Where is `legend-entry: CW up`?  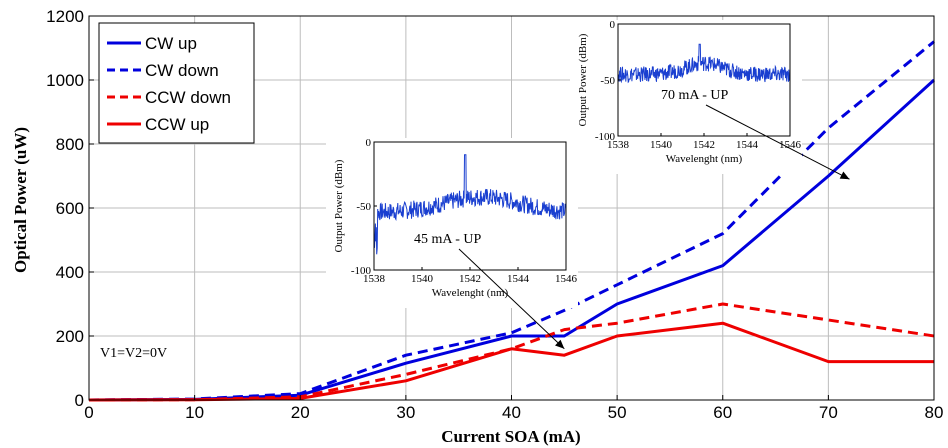
legend-entry: CW up is located at coordinates (171, 43).